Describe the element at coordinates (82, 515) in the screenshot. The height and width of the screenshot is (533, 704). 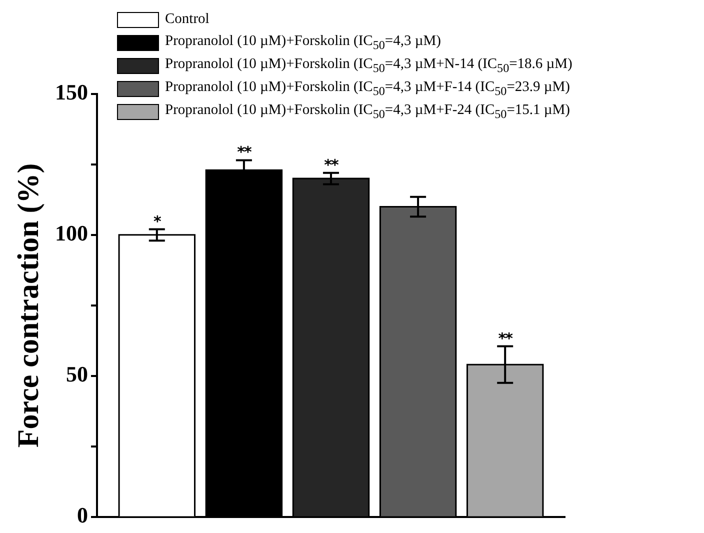
I see `y-tick-label: 0` at that location.